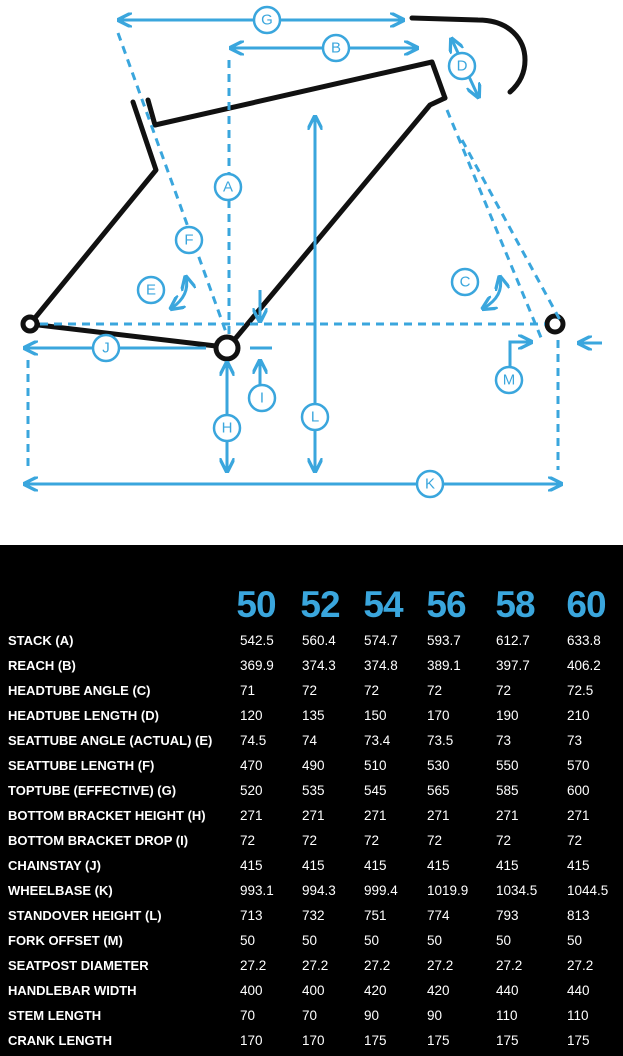 This screenshot has height=1056, width=623. I want to click on table-cell: 612.7, so click(513, 640).